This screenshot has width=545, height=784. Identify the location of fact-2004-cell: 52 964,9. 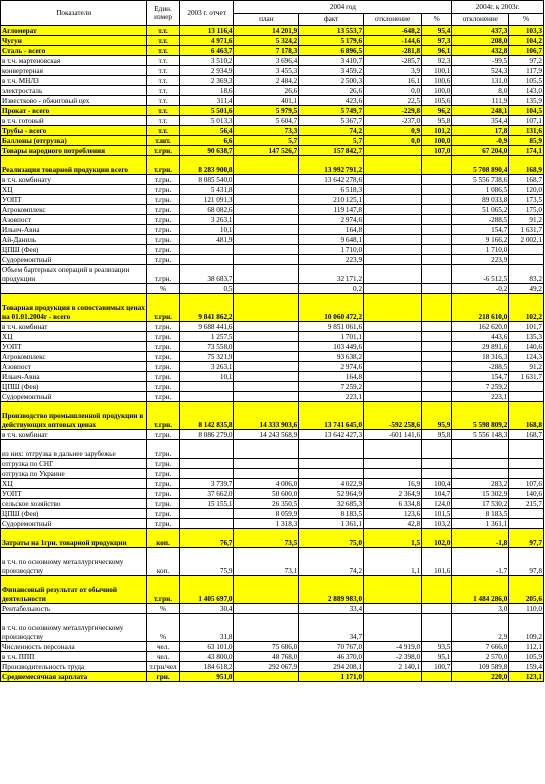
(331, 493).